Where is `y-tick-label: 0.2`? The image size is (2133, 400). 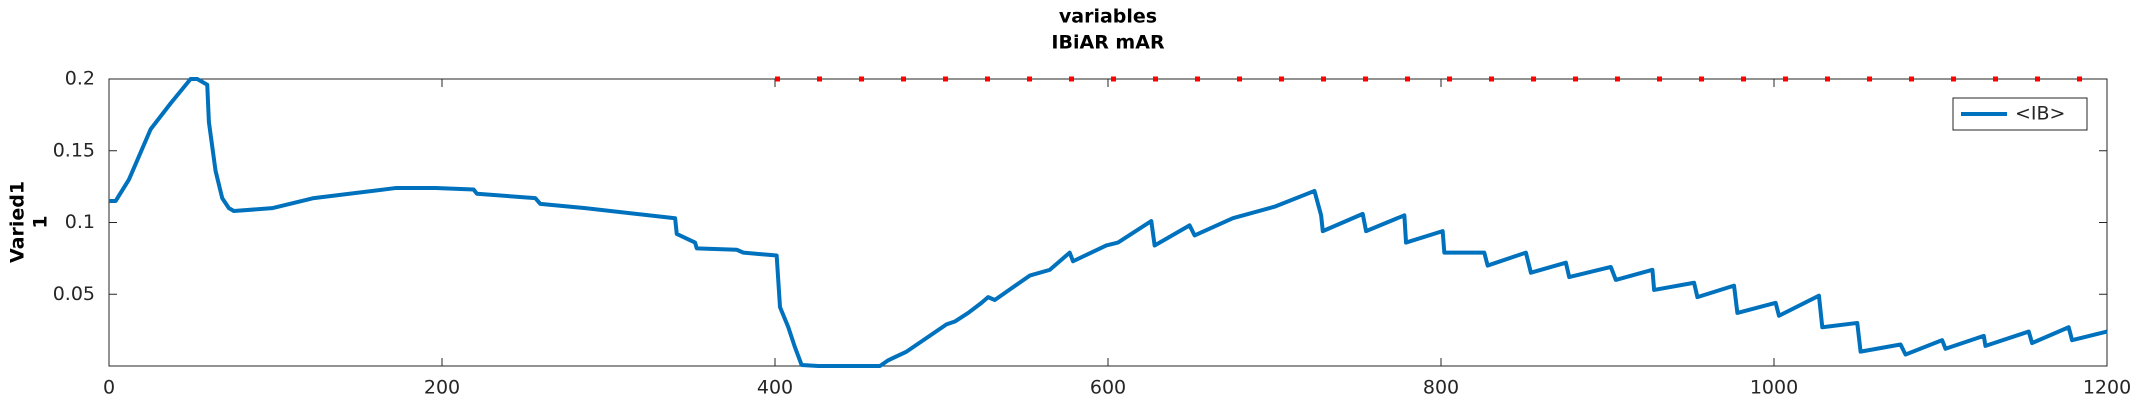 y-tick-label: 0.2 is located at coordinates (80, 79).